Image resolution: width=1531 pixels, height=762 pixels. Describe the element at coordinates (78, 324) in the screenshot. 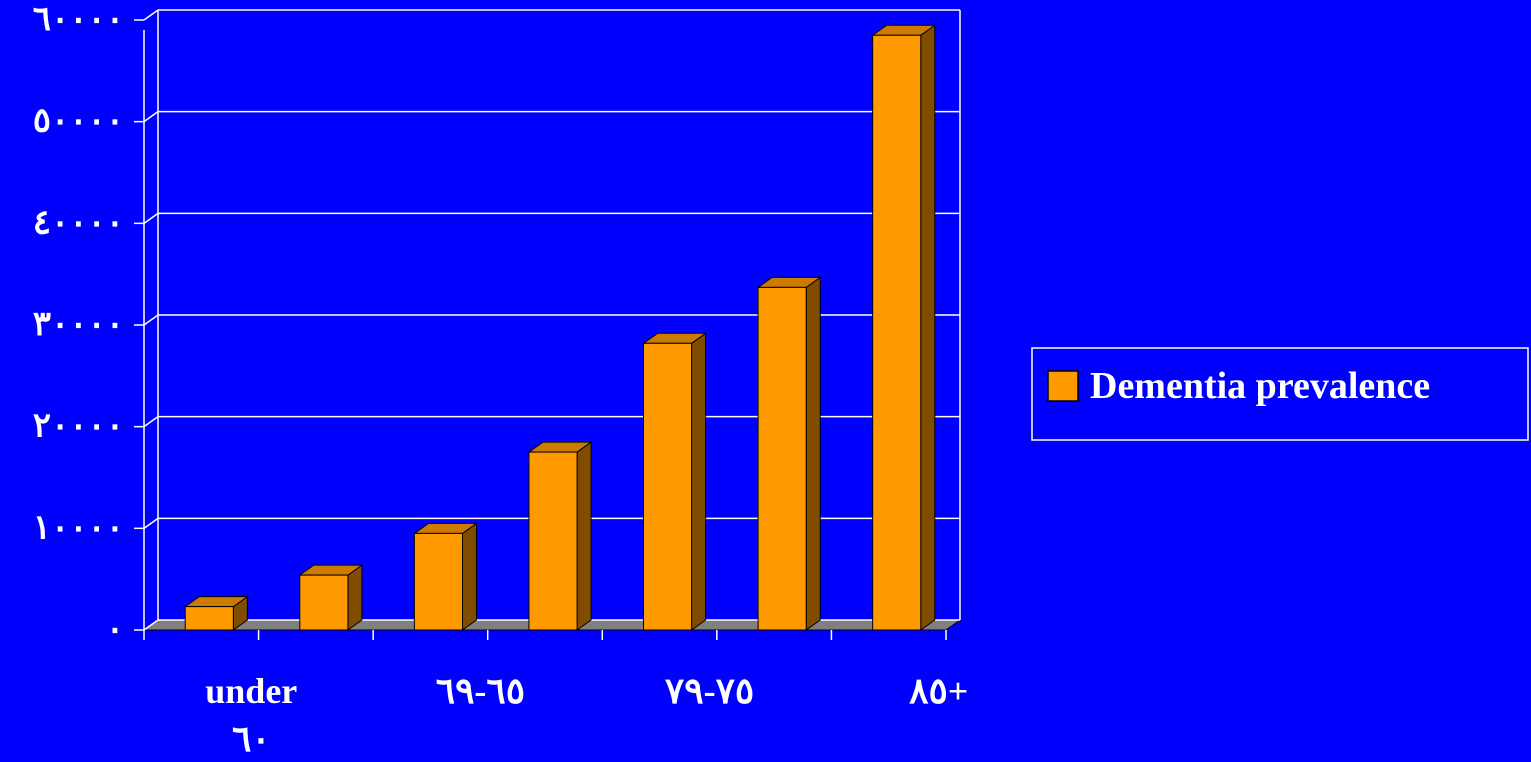

I see `y-tick-label: ٣٠٠٠٠` at that location.